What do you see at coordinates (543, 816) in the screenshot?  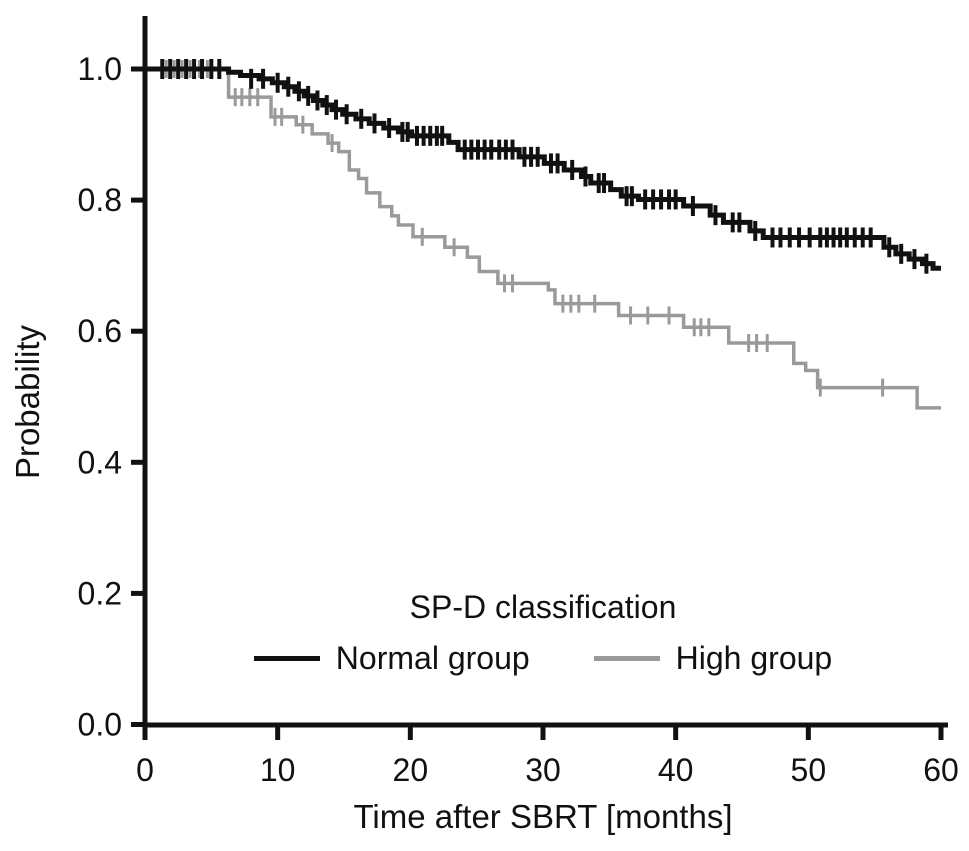 I see `x-axis-title: Time after SBRT [months]` at bounding box center [543, 816].